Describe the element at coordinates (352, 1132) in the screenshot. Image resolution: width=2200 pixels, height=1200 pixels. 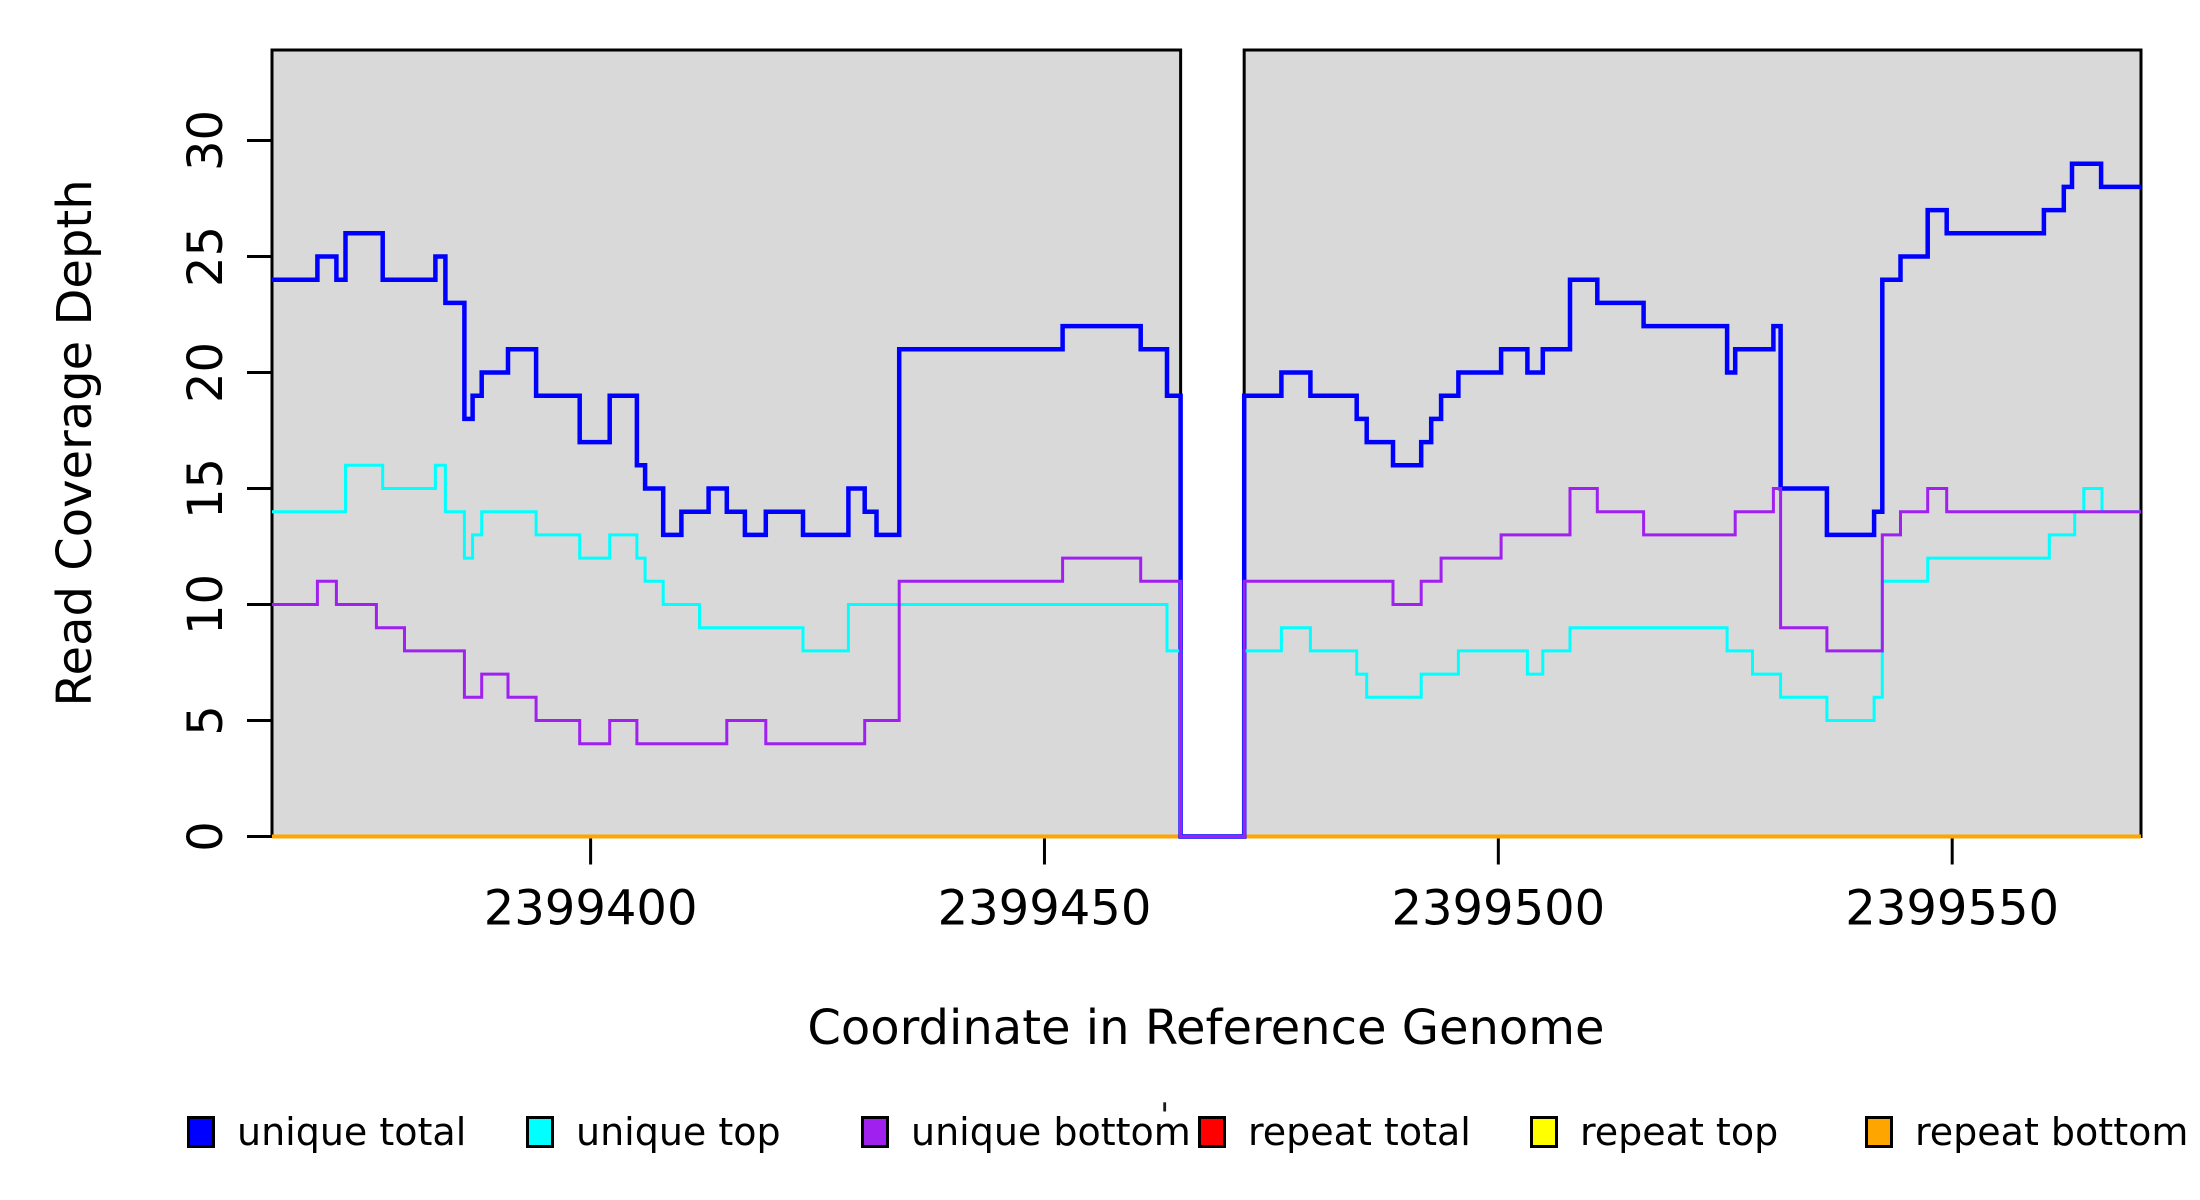
I see `legend-label: unique total` at that location.